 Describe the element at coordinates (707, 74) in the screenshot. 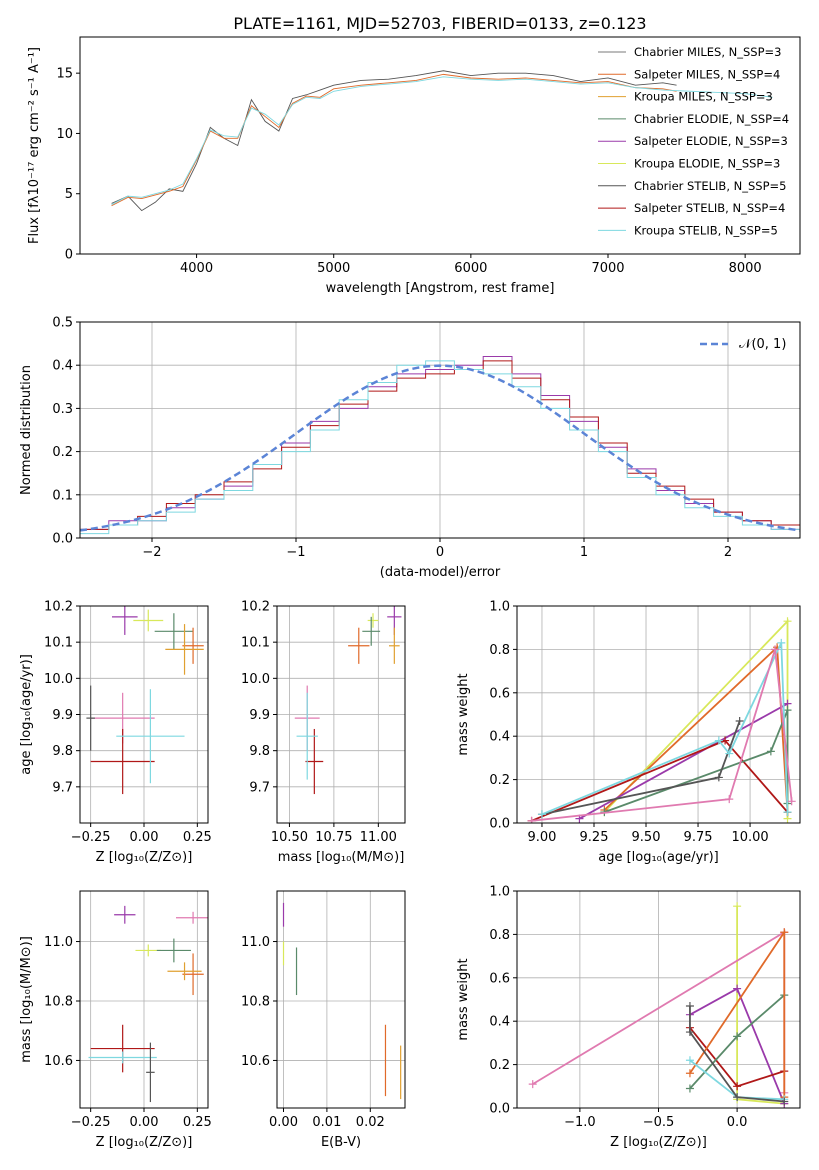

I see `legend-entry: Salpeter MILES, N_SSP=4` at that location.